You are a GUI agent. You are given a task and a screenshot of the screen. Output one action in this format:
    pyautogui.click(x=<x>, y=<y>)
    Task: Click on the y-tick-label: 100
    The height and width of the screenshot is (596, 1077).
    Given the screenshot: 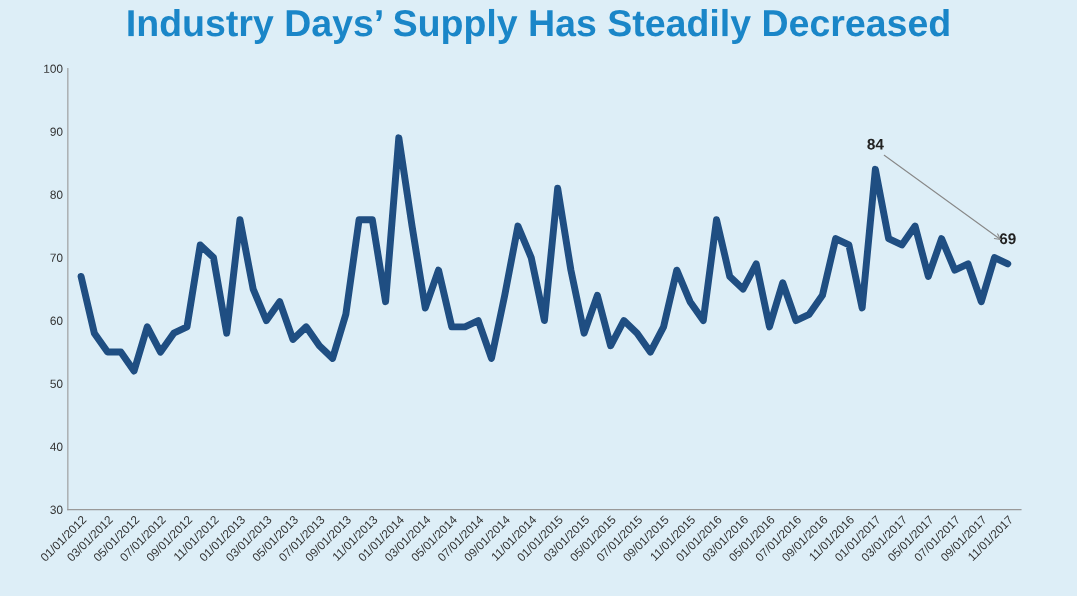 What is the action you would take?
    pyautogui.click(x=53, y=68)
    